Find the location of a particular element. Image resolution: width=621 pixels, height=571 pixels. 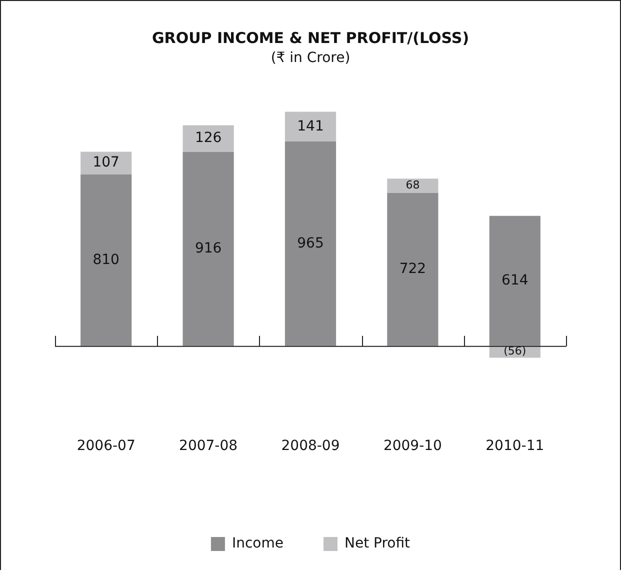

x-tick-label: 2008-09 is located at coordinates (310, 446).